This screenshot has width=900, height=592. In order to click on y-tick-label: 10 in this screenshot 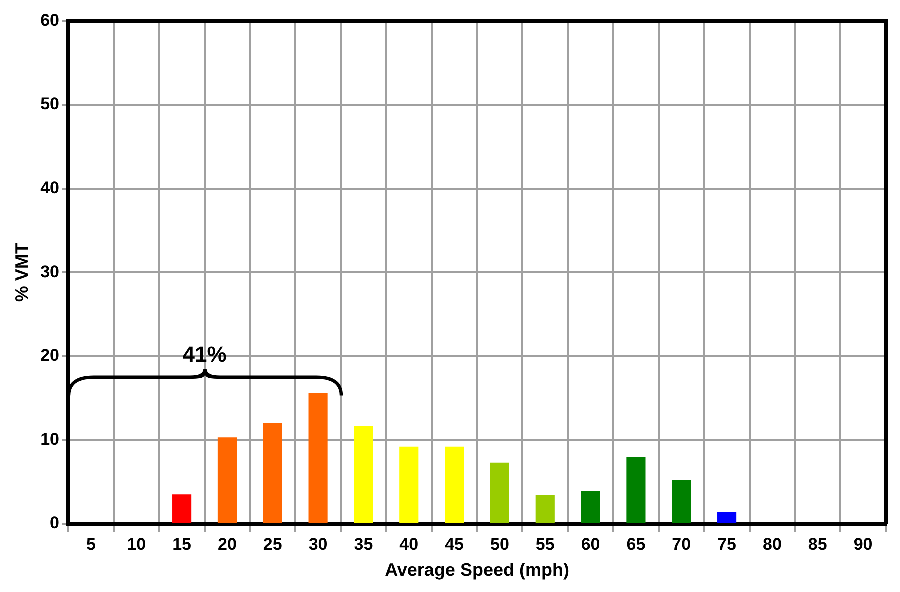, I will do `click(50, 439)`.